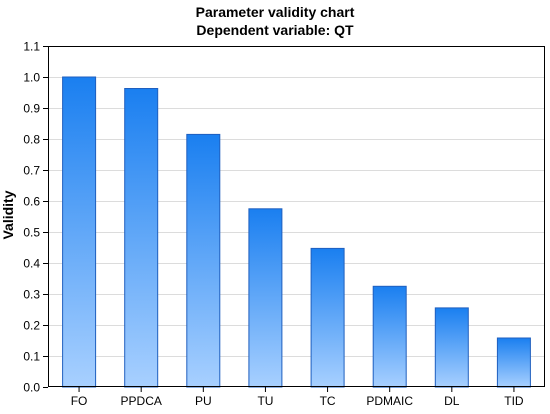 Image resolution: width=550 pixels, height=414 pixels. Describe the element at coordinates (8, 214) in the screenshot. I see `y-axis-label: Validity` at that location.